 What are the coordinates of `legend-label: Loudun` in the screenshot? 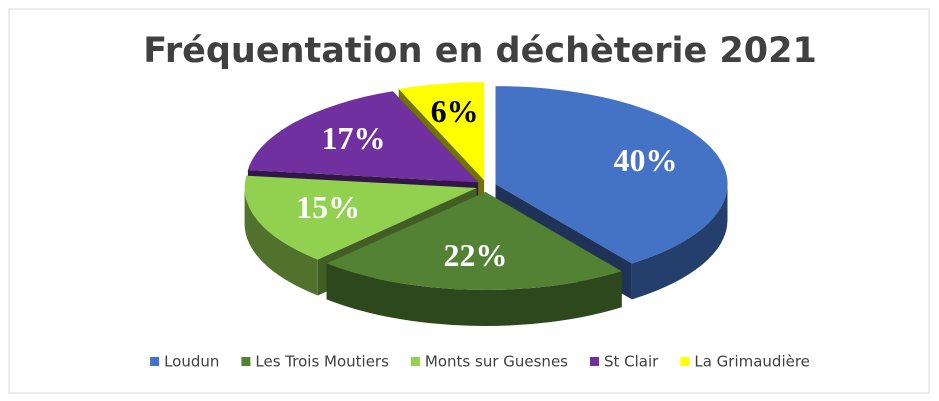 It's located at (191, 362).